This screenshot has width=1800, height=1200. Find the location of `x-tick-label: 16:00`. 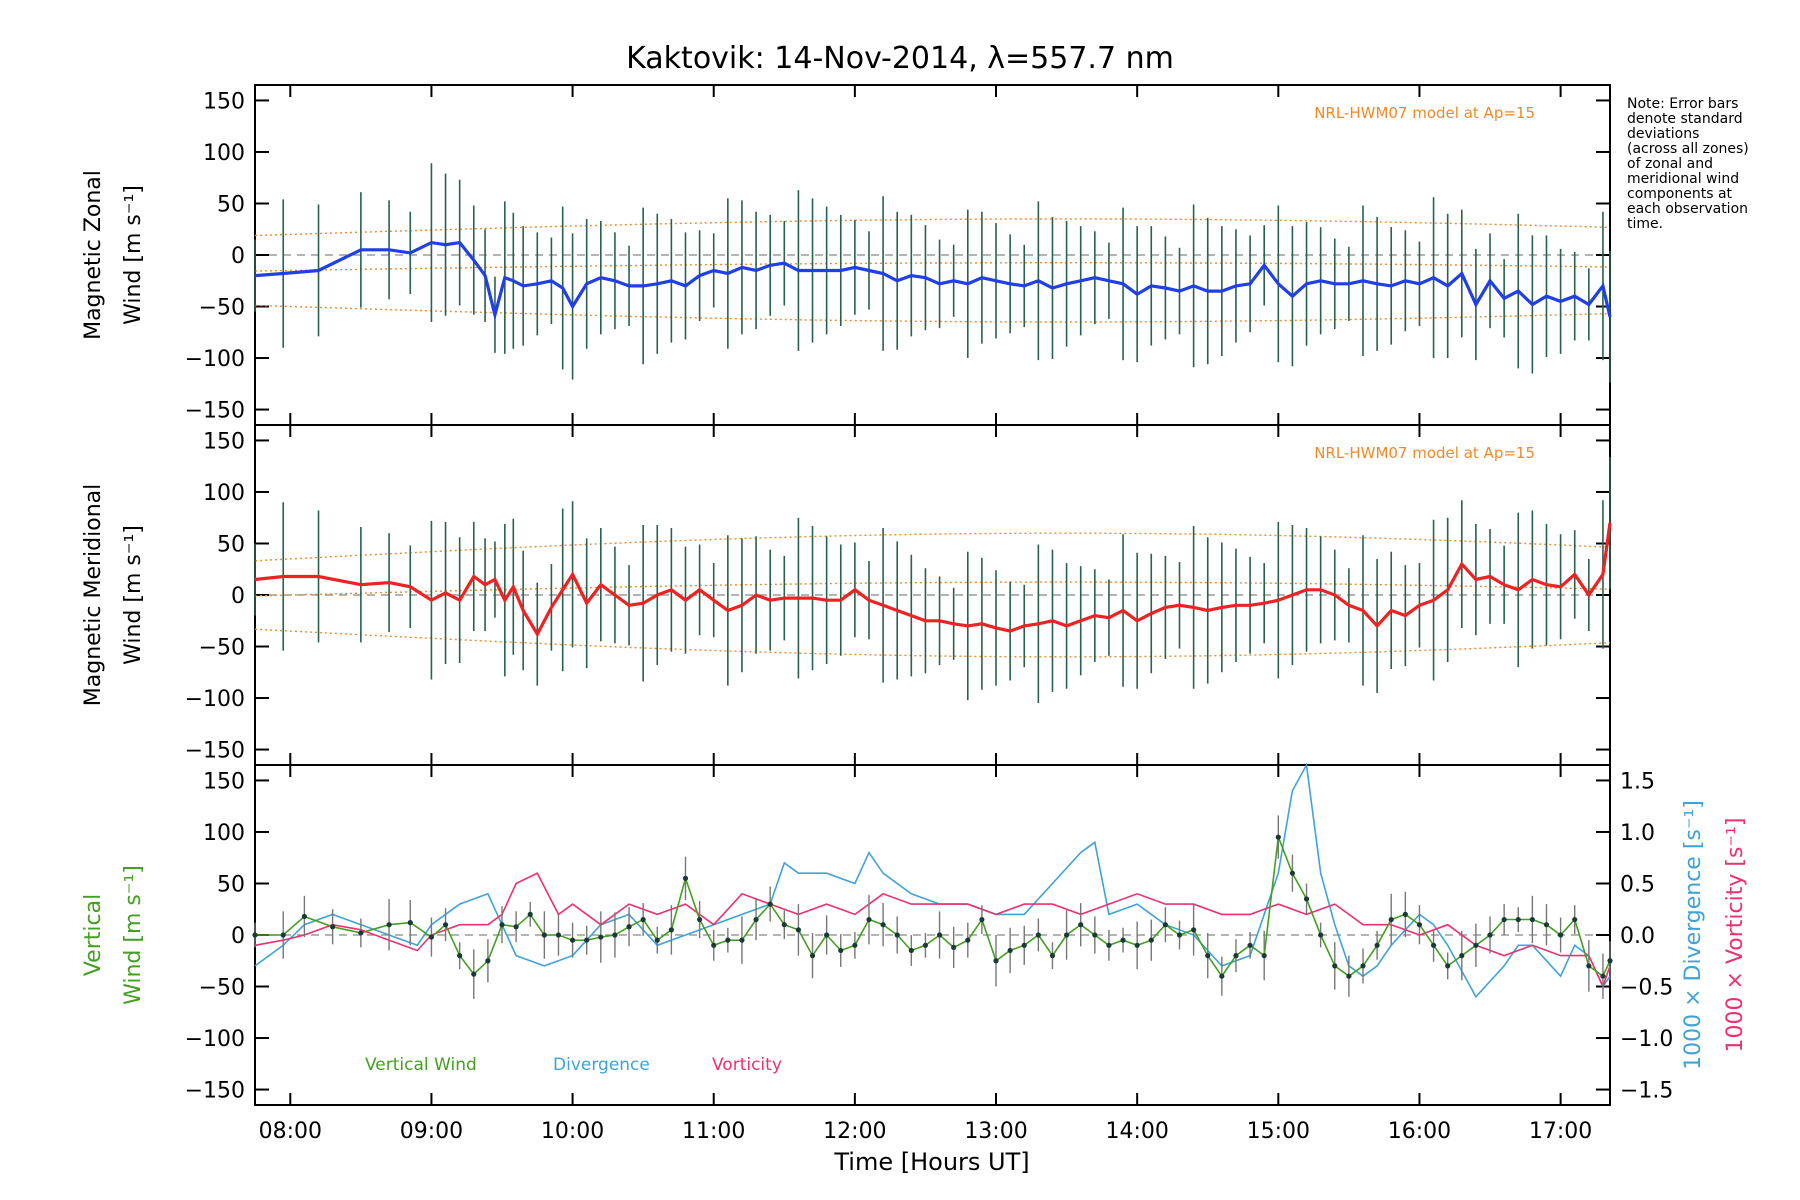

x-tick-label: 16:00 is located at coordinates (1419, 1131).